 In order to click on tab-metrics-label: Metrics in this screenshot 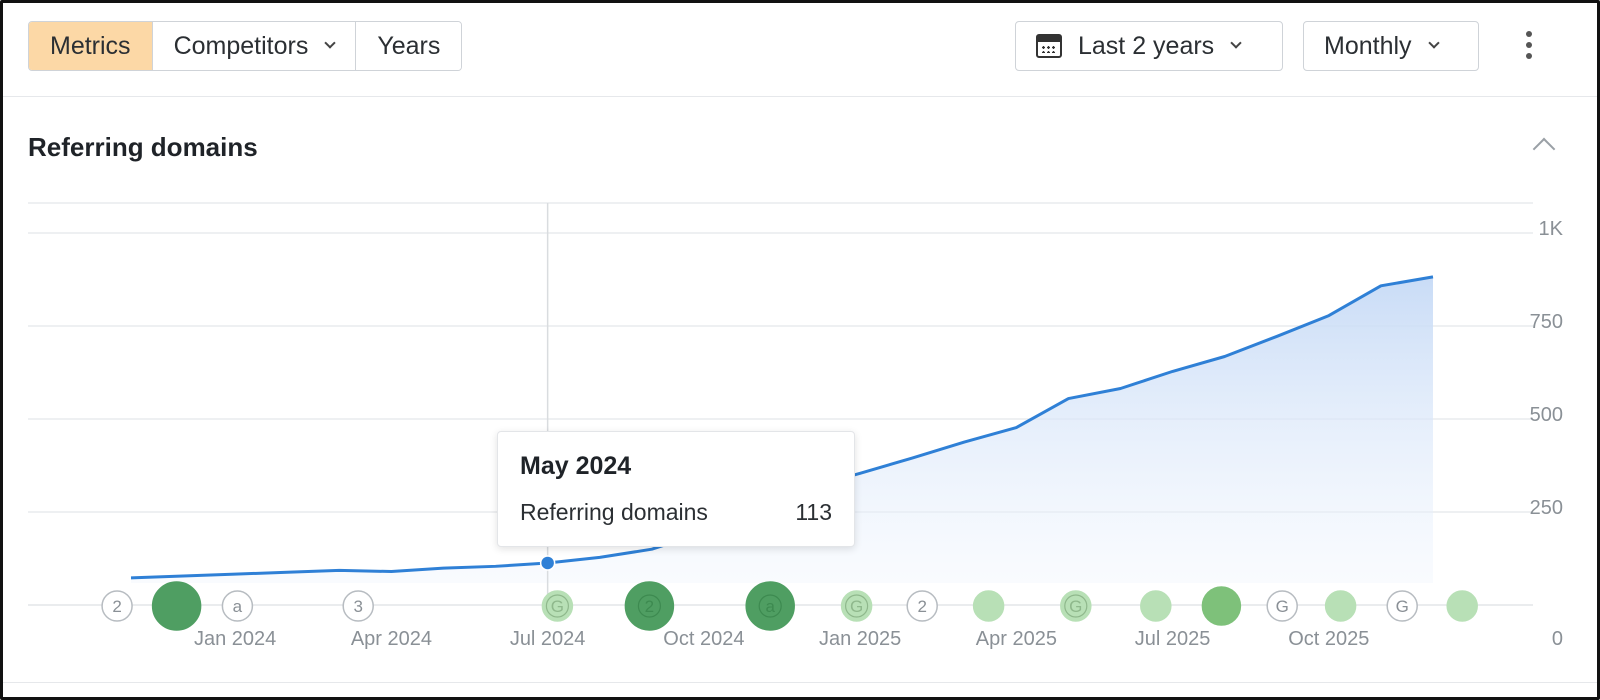, I will do `click(90, 45)`.